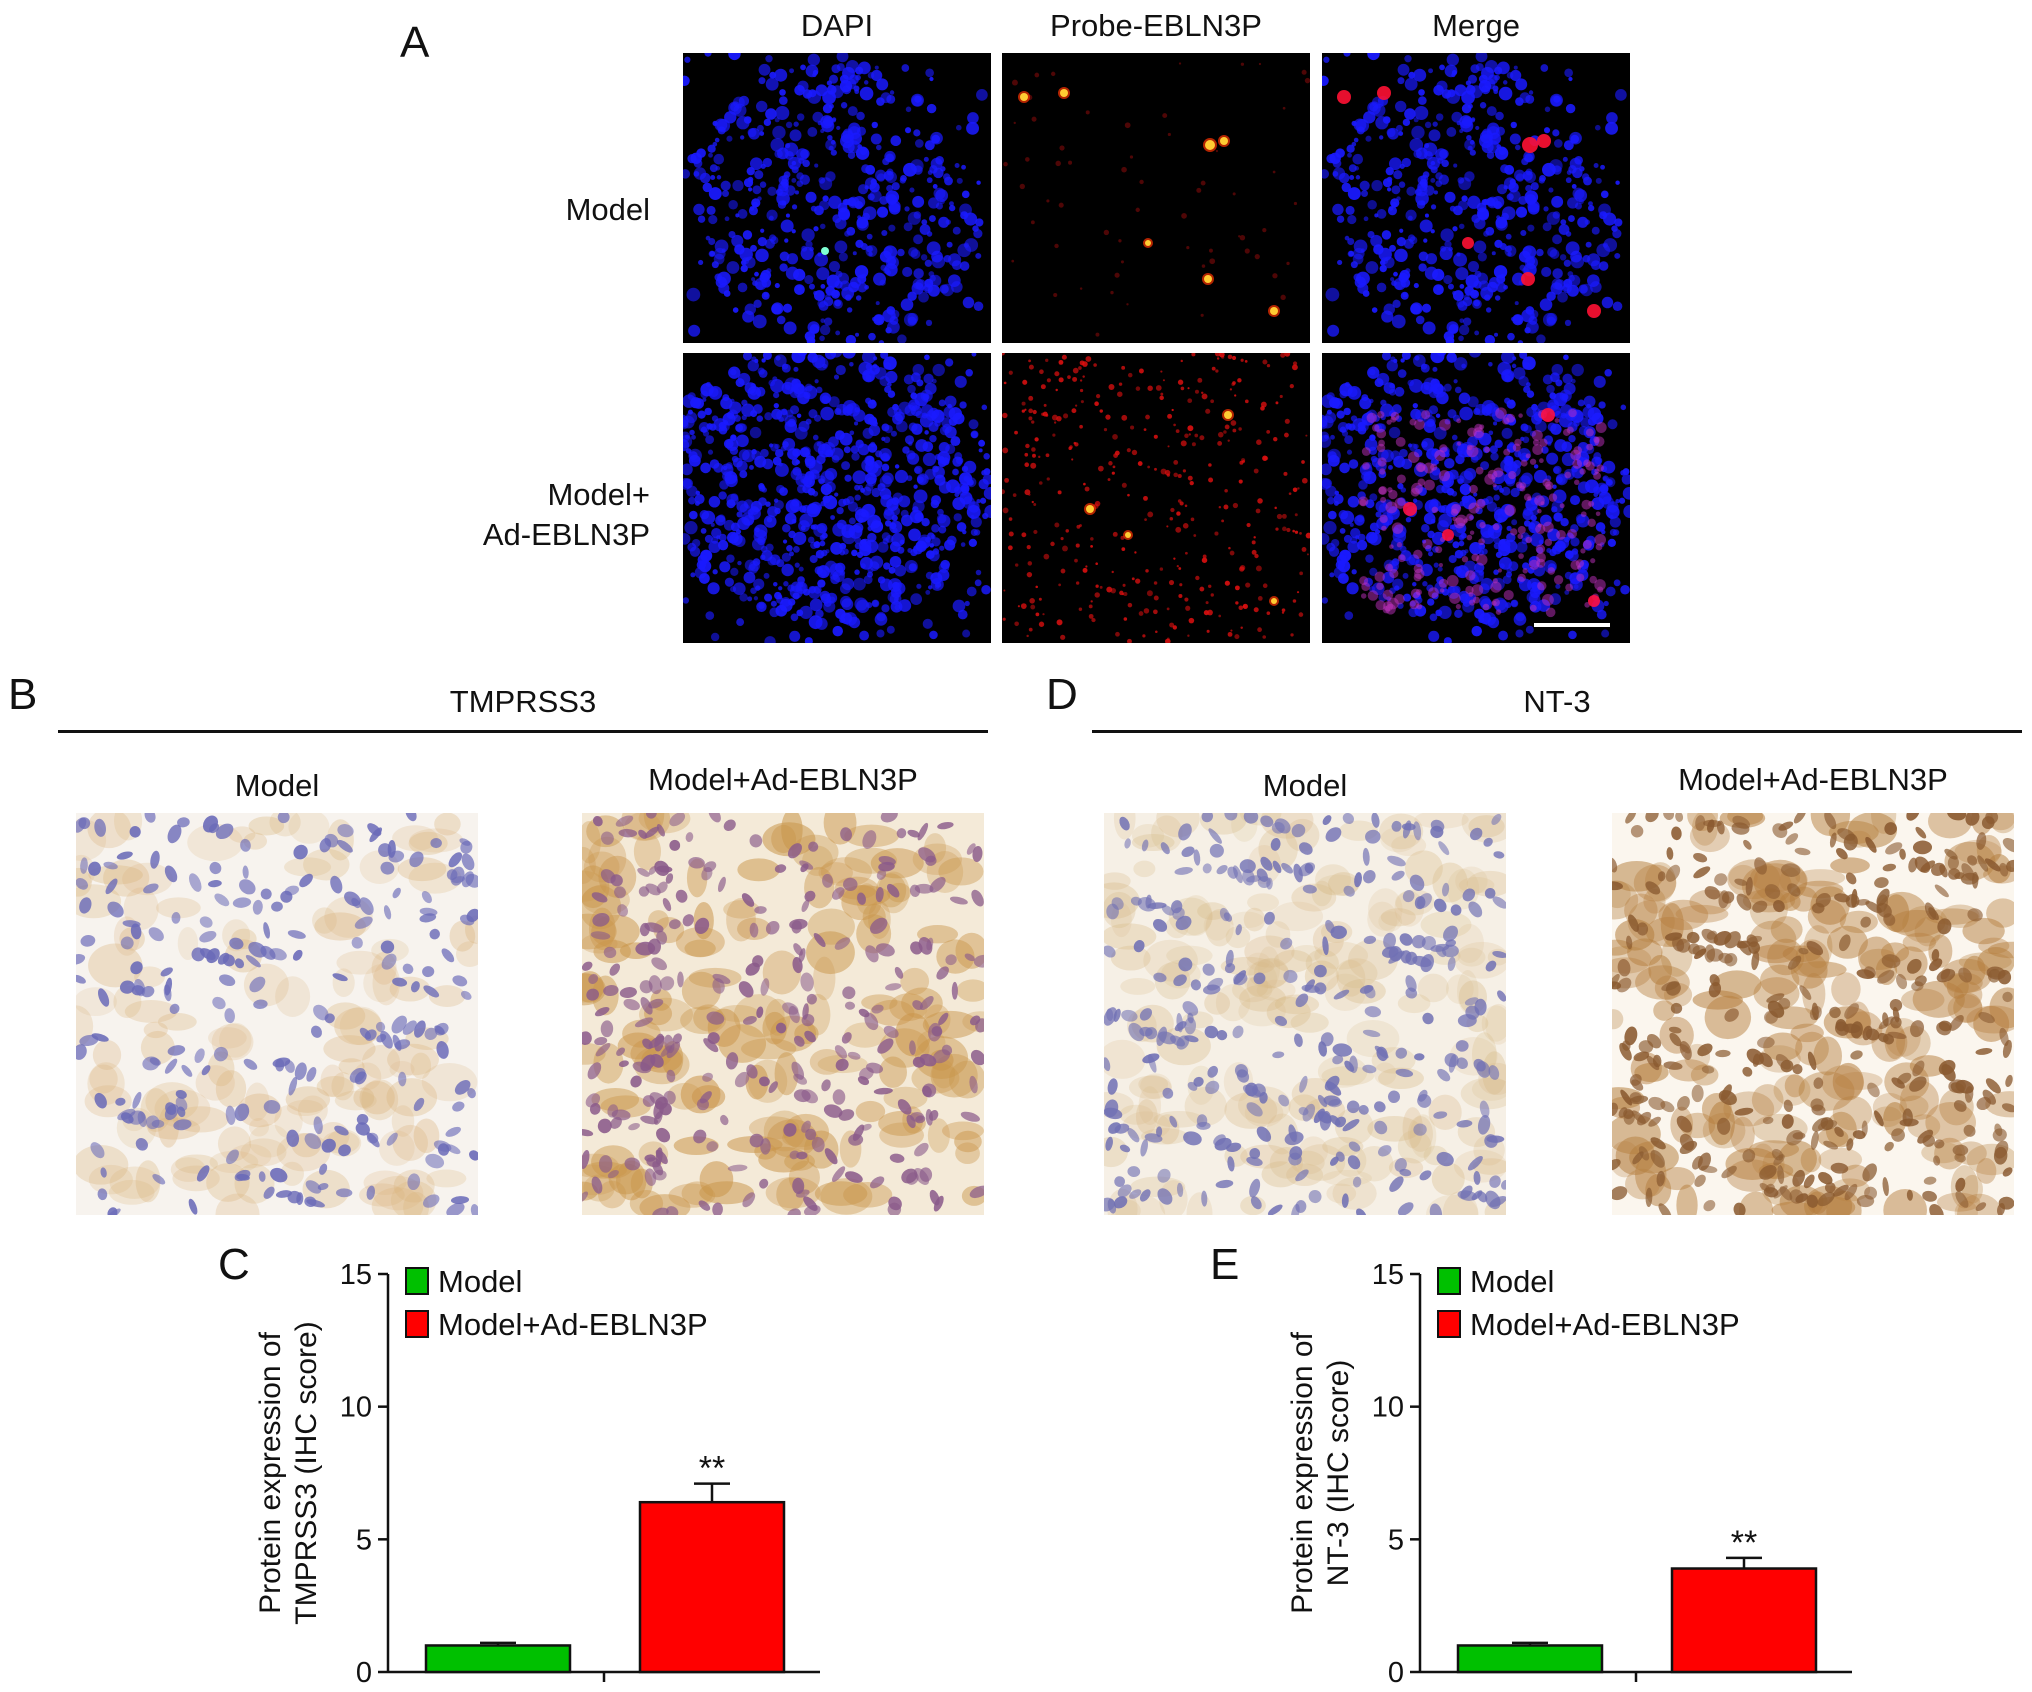 The width and height of the screenshot is (2032, 1692). I want to click on fluor-image-merge-treated, so click(1476, 498).